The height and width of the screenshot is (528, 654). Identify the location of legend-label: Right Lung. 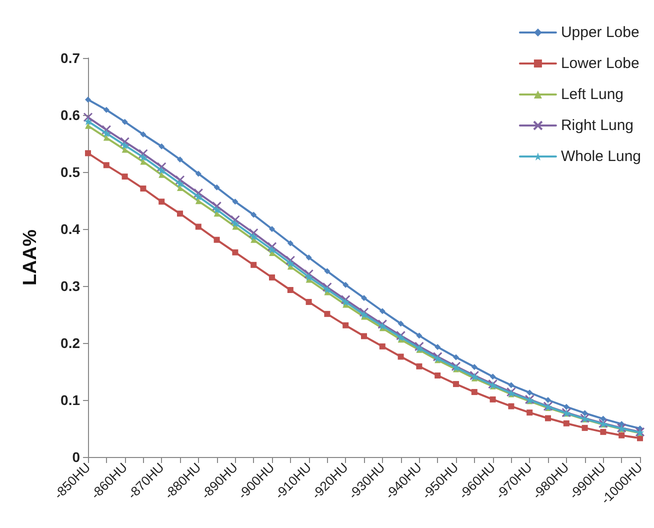
(597, 125).